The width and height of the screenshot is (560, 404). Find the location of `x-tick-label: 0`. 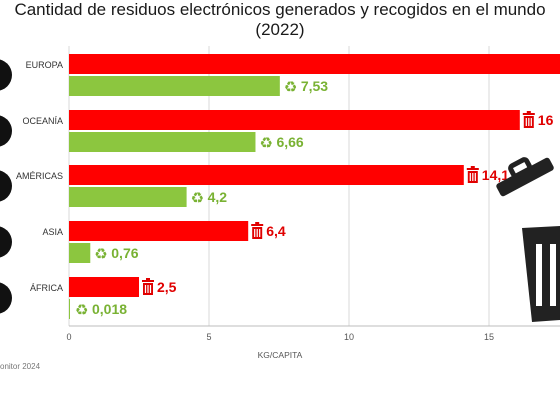

x-tick-label: 0 is located at coordinates (68, 337).